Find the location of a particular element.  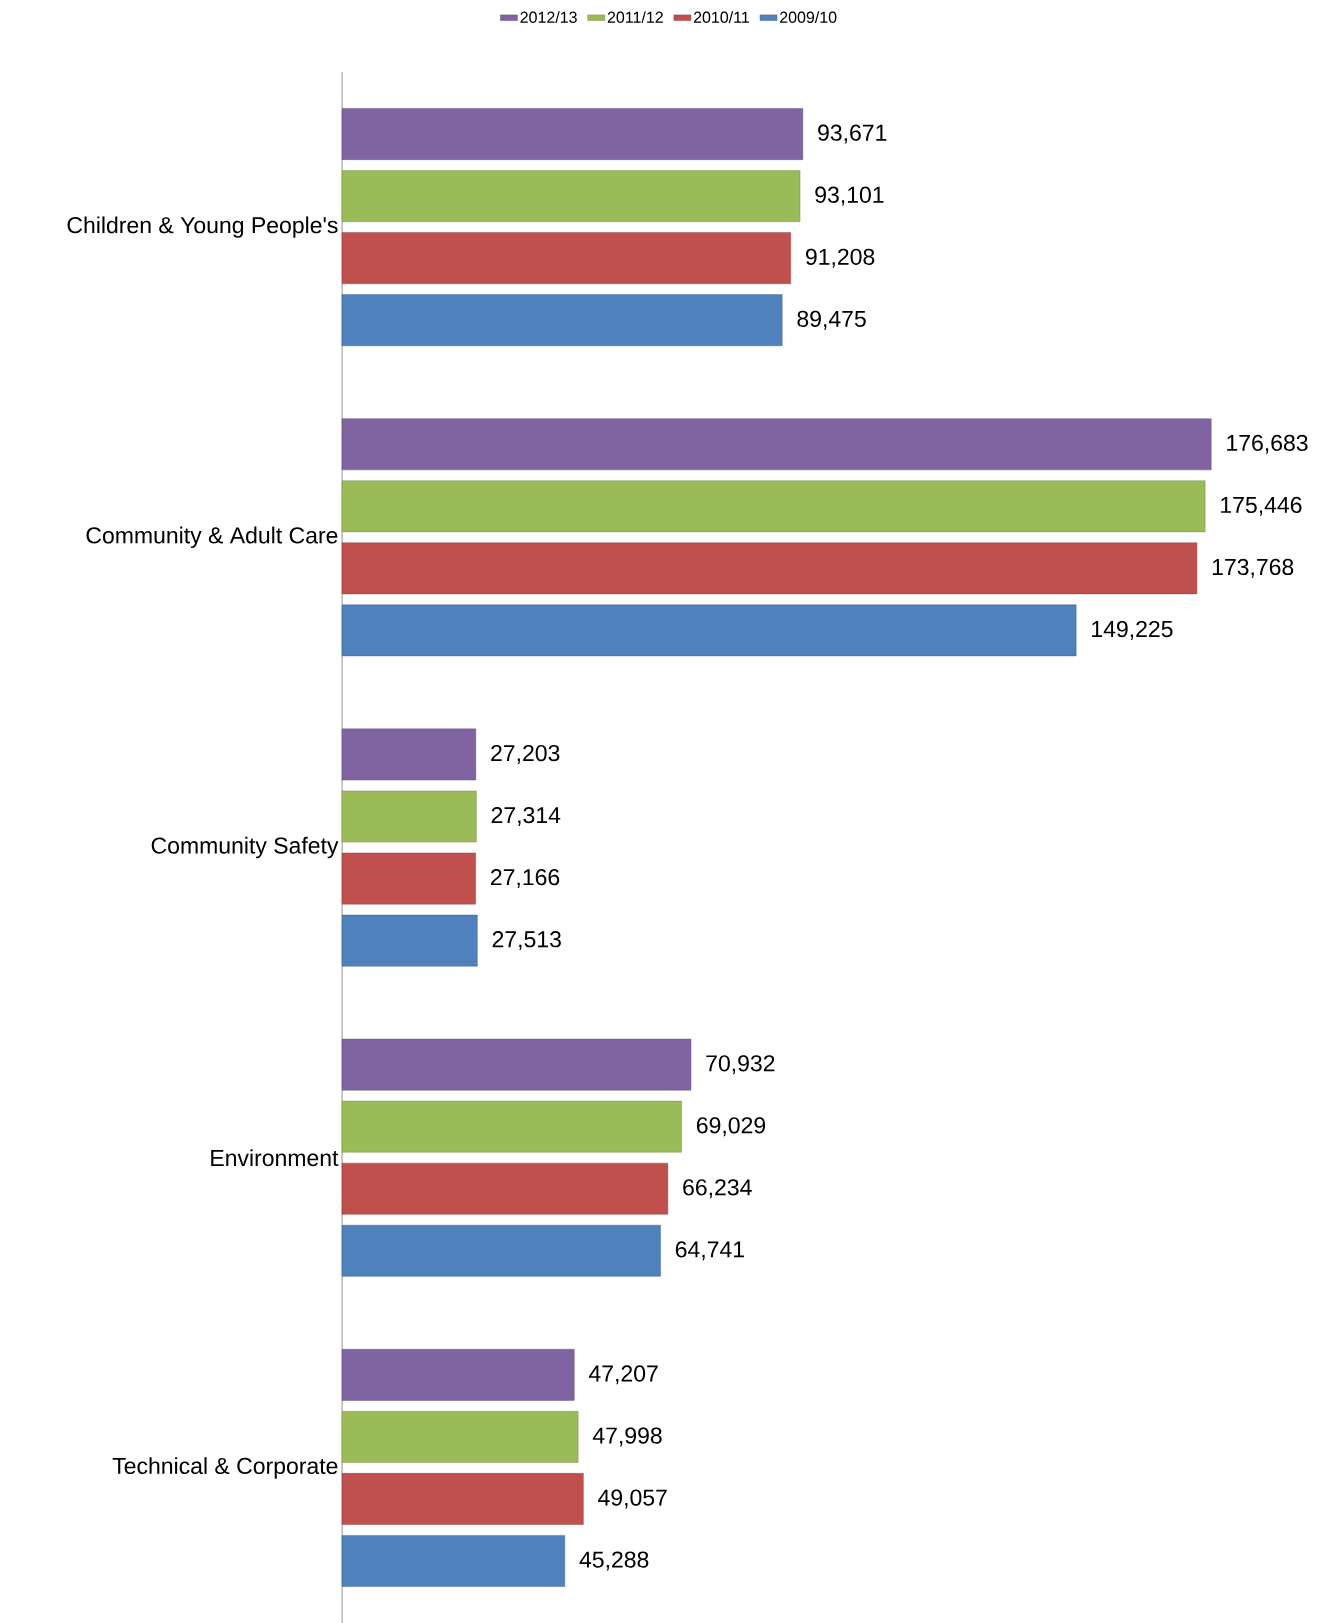

data-label: 173,768 is located at coordinates (1253, 568).